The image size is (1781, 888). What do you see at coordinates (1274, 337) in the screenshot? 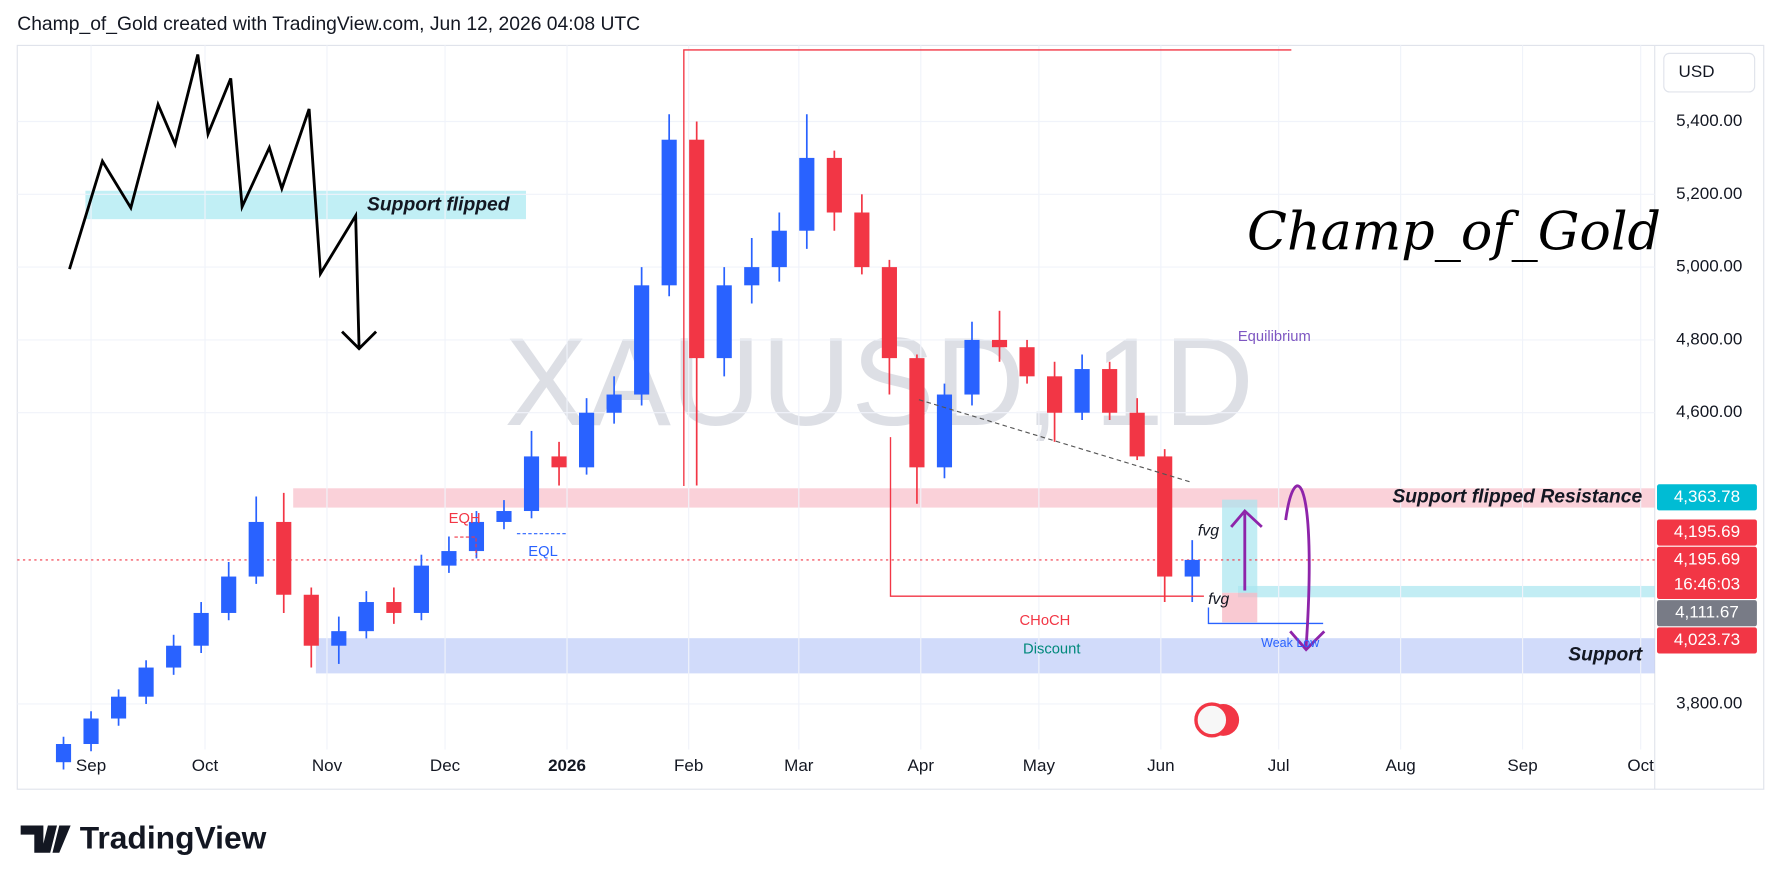
I see `annotation: Equilibrium` at bounding box center [1274, 337].